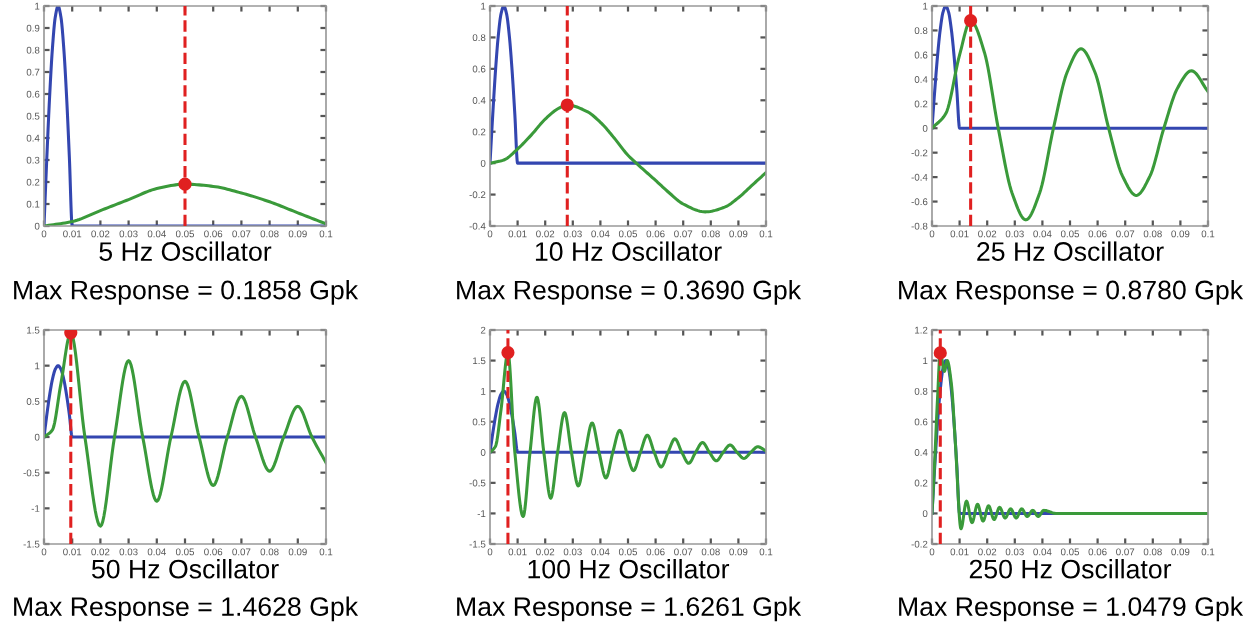 The height and width of the screenshot is (638, 1248). Describe the element at coordinates (1070, 251) in the screenshot. I see `text: 25 Hz Oscillator` at that location.